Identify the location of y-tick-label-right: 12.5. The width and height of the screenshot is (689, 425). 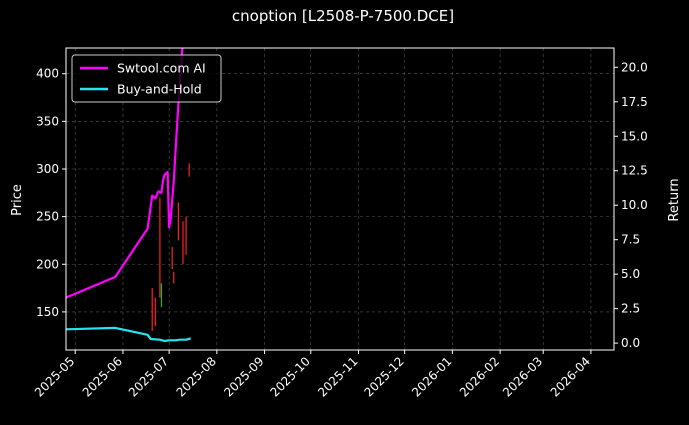
(634, 171).